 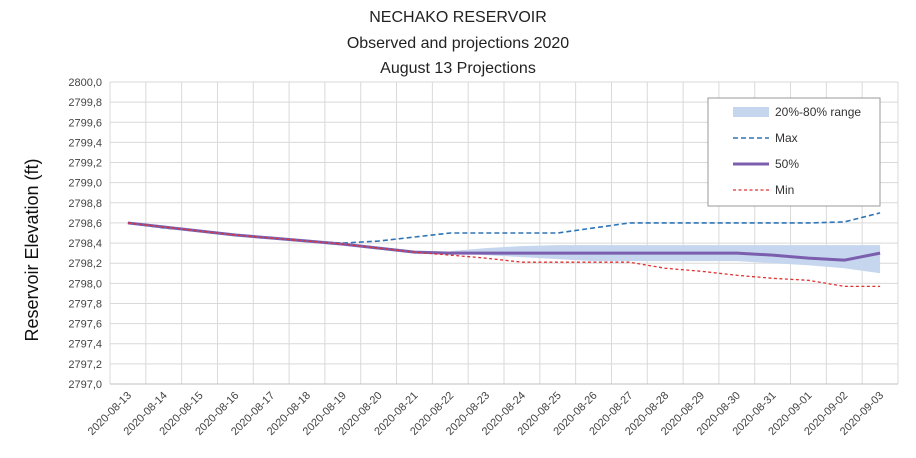 I want to click on y-tick-label: 2798,2, so click(x=85, y=264).